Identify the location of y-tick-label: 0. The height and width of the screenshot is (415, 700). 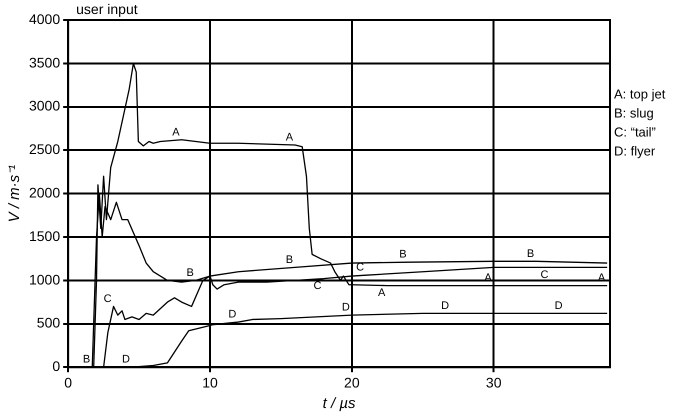
(56, 366).